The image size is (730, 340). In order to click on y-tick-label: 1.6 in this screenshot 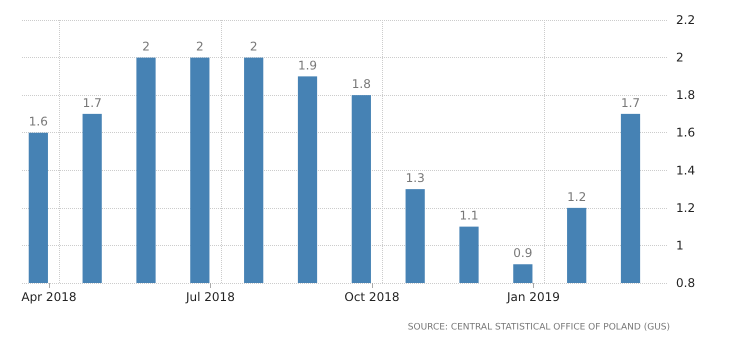, I will do `click(686, 133)`.